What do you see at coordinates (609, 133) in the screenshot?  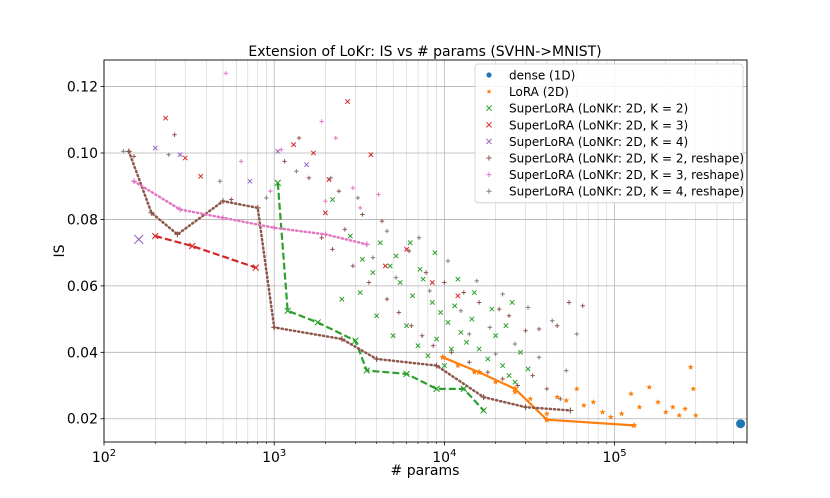 I see `legend-box` at bounding box center [609, 133].